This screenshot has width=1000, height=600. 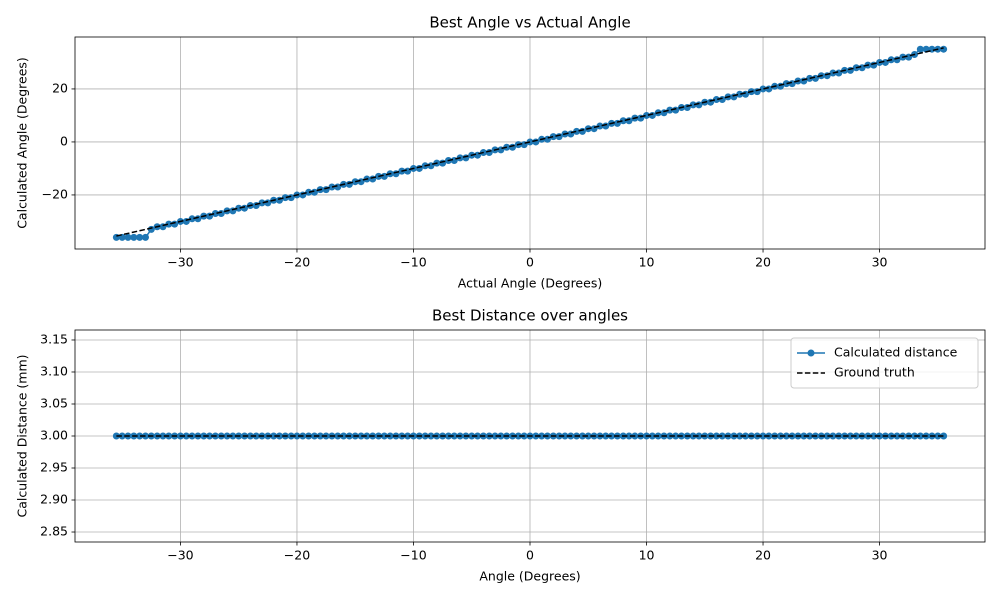 What do you see at coordinates (54, 370) in the screenshot?
I see `y-tick-label: 3.10` at bounding box center [54, 370].